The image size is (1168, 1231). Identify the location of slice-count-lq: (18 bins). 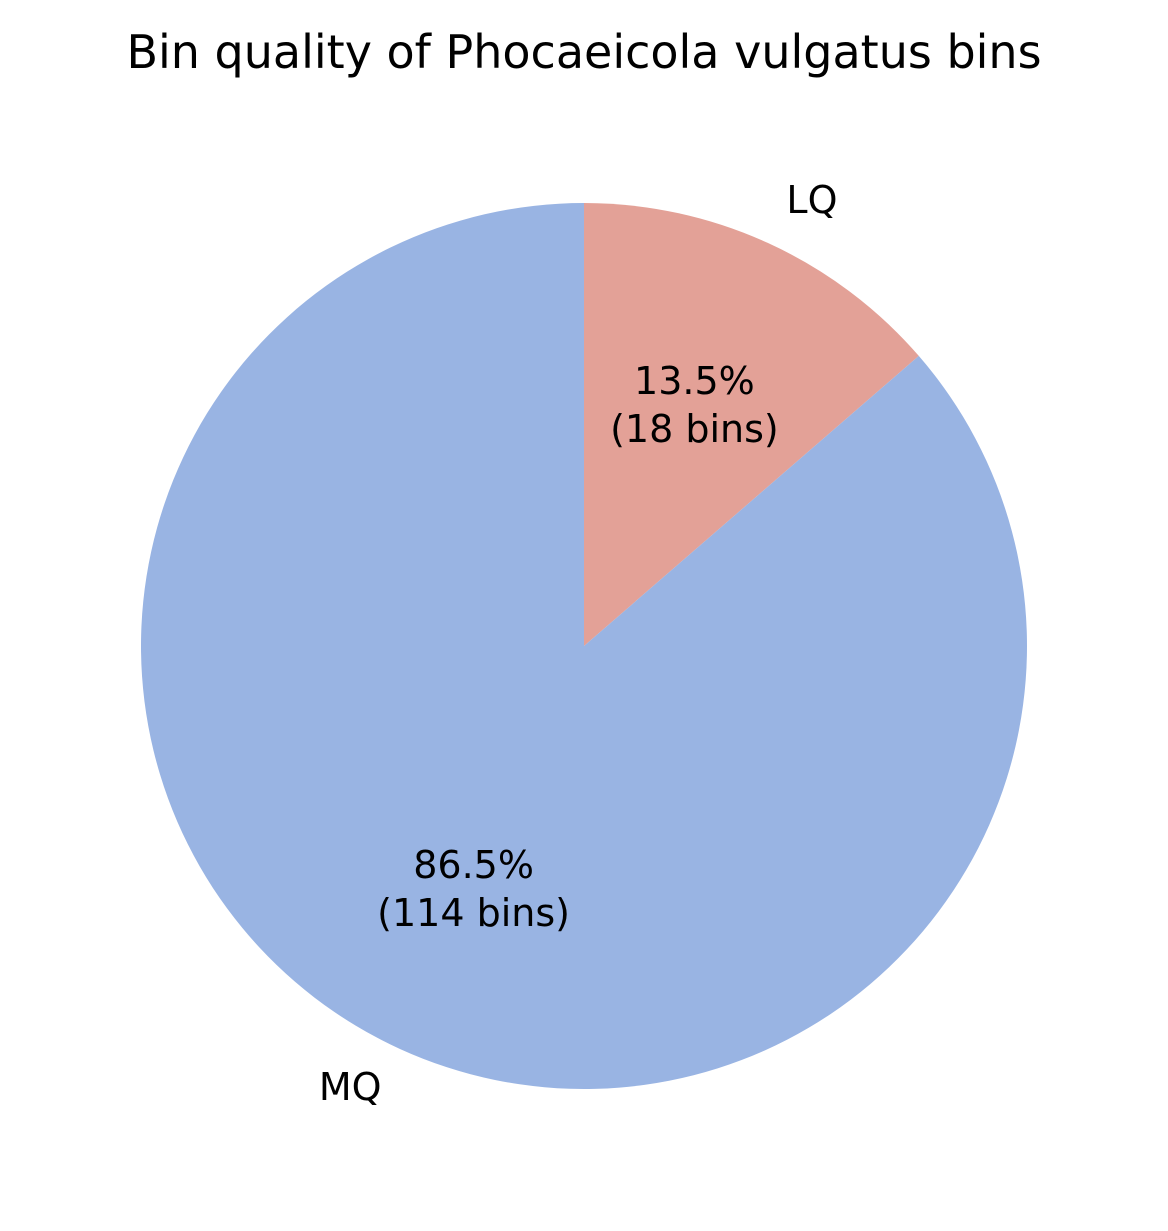
(694, 429).